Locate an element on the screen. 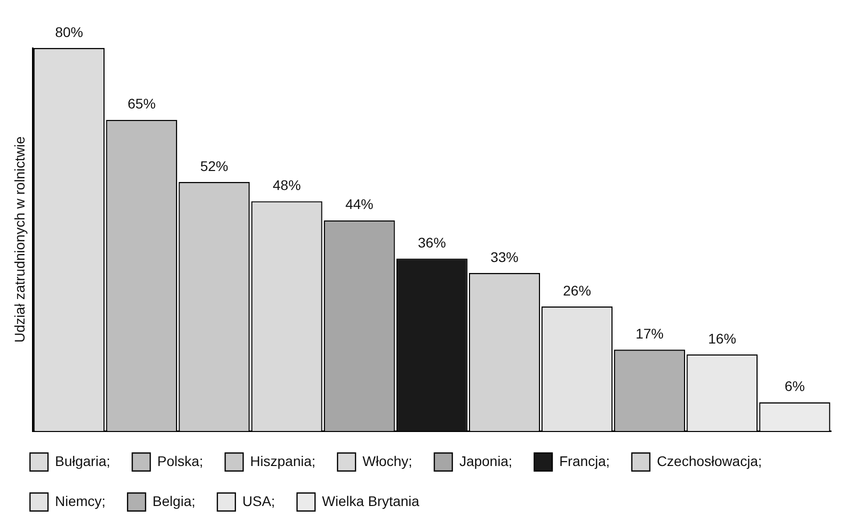 The width and height of the screenshot is (859, 529). legend-label: Włochy; is located at coordinates (387, 460).